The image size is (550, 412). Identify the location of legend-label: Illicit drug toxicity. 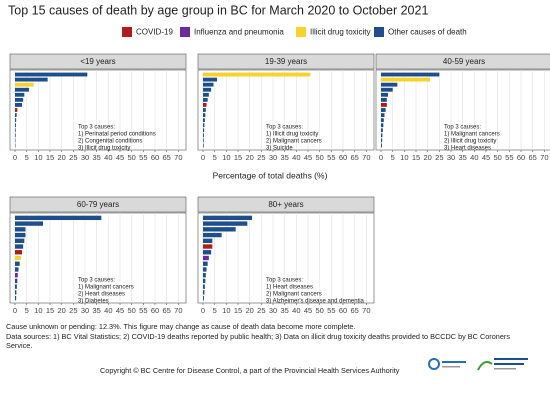
(340, 32).